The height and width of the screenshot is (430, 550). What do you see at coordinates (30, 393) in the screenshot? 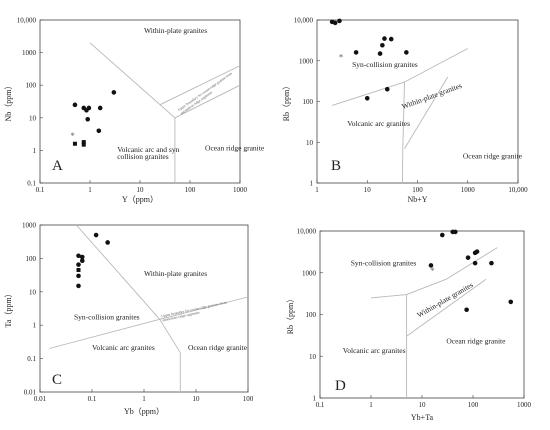
I see `panel-c-y-tick-label: 0.01` at bounding box center [30, 393].